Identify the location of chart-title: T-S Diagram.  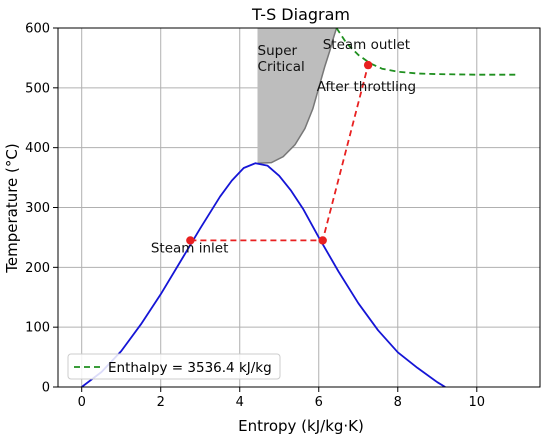
(300, 14).